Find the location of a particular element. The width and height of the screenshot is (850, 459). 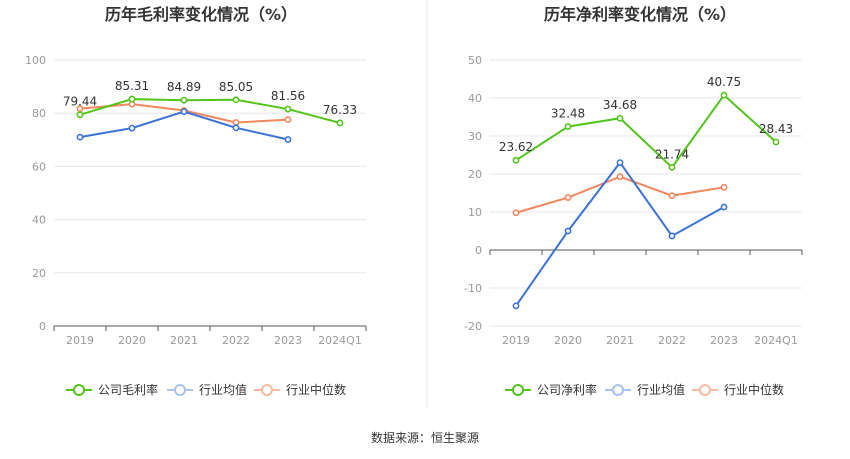

data-label: 85.31 is located at coordinates (132, 86).